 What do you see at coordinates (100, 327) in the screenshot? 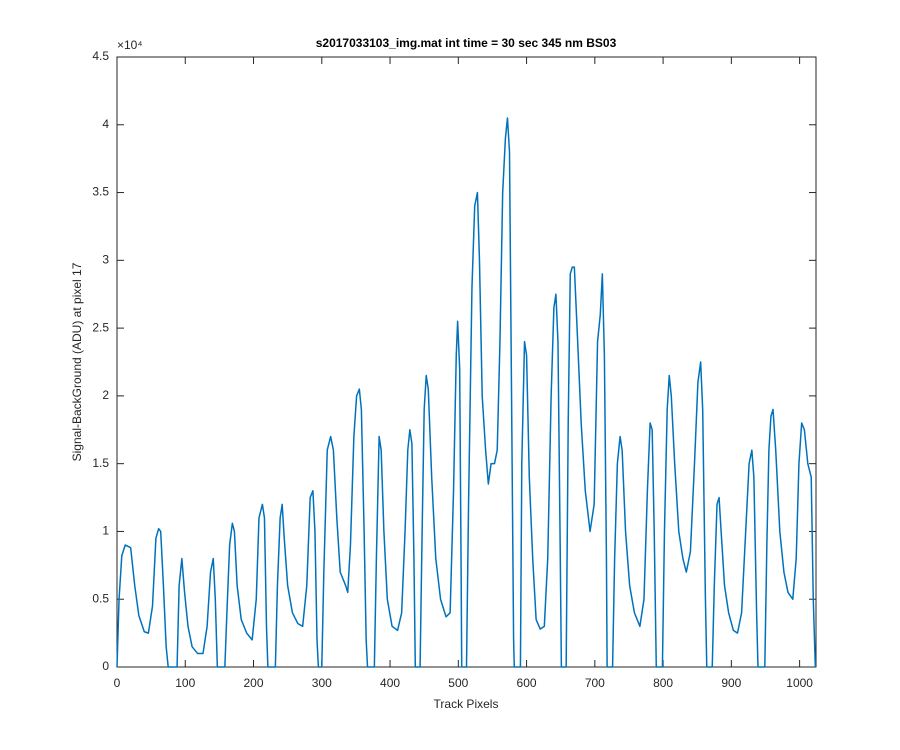
I see `y-tick-label: 2.5` at bounding box center [100, 327].